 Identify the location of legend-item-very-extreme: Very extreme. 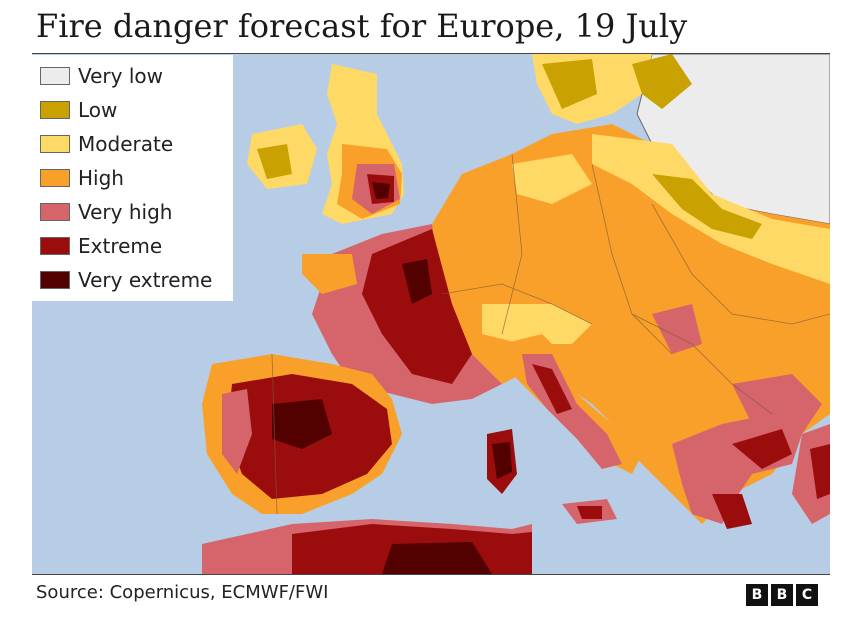
(126, 280).